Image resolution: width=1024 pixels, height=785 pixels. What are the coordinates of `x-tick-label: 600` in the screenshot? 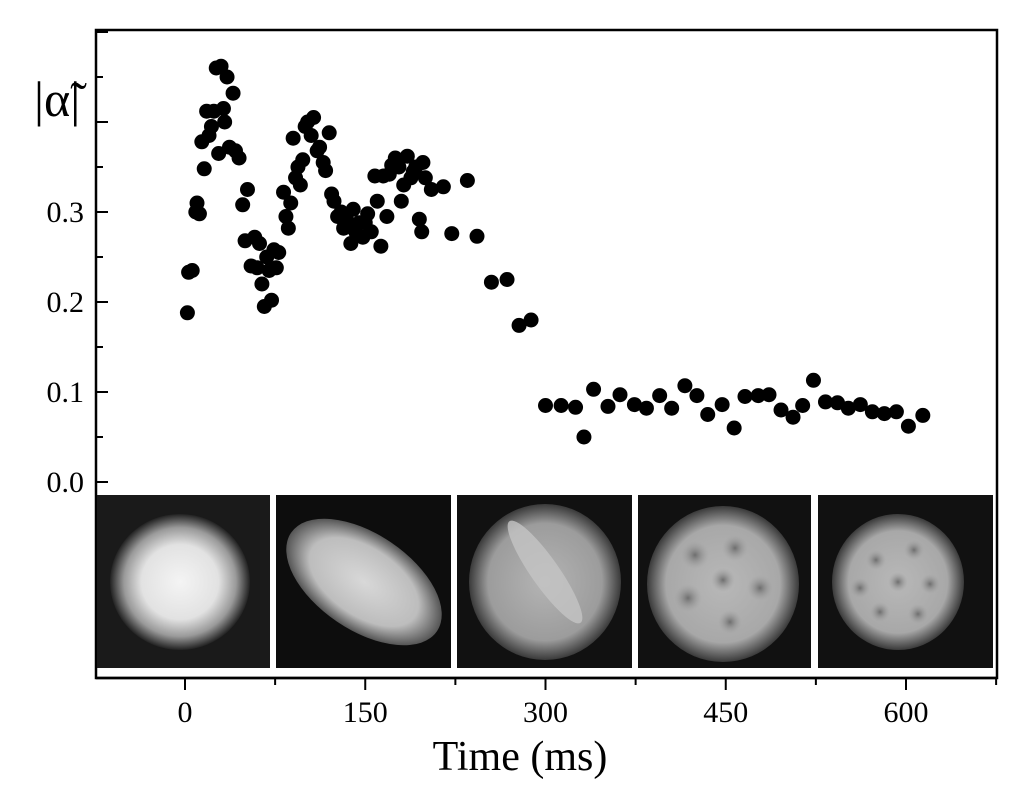 It's located at (906, 712).